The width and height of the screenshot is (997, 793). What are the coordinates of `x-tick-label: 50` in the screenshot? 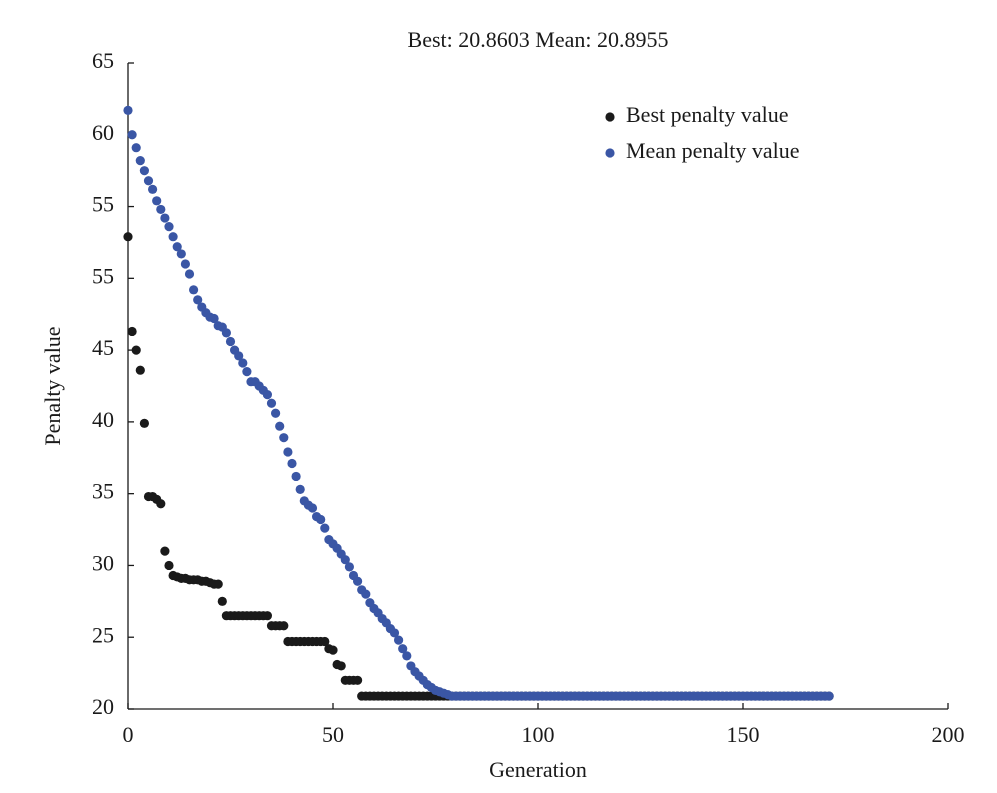 It's located at (333, 734).